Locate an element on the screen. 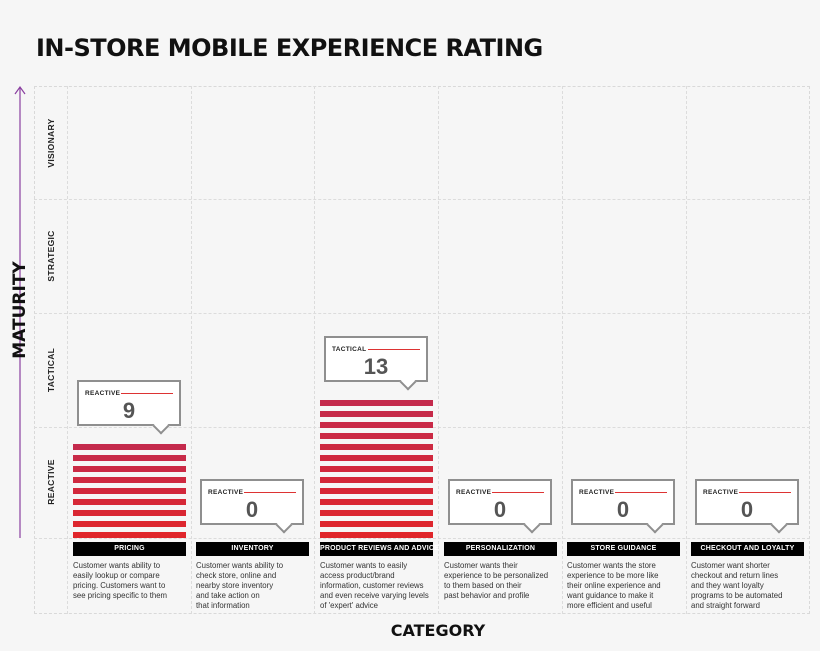 This screenshot has width=820, height=651. category-label: INVENTORY is located at coordinates (252, 549).